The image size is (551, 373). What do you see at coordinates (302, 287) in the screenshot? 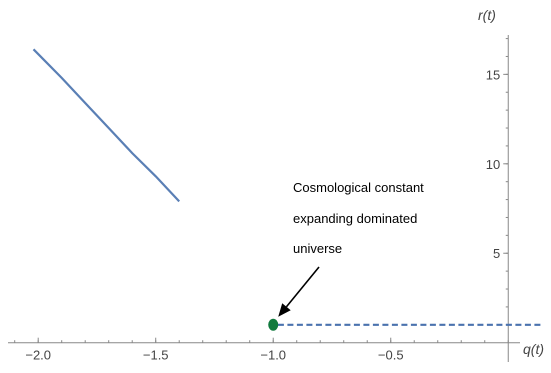
I see `annotation-arrow` at bounding box center [302, 287].